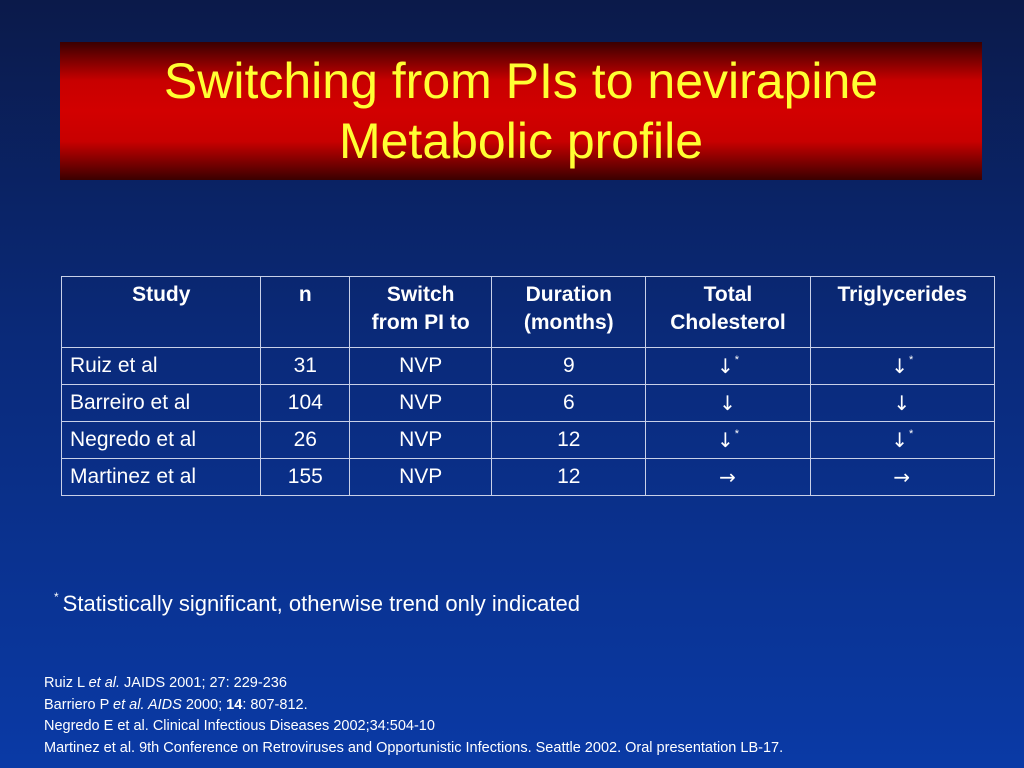 This screenshot has height=768, width=1024. Describe the element at coordinates (305, 477) in the screenshot. I see `cell-n: 155` at that location.